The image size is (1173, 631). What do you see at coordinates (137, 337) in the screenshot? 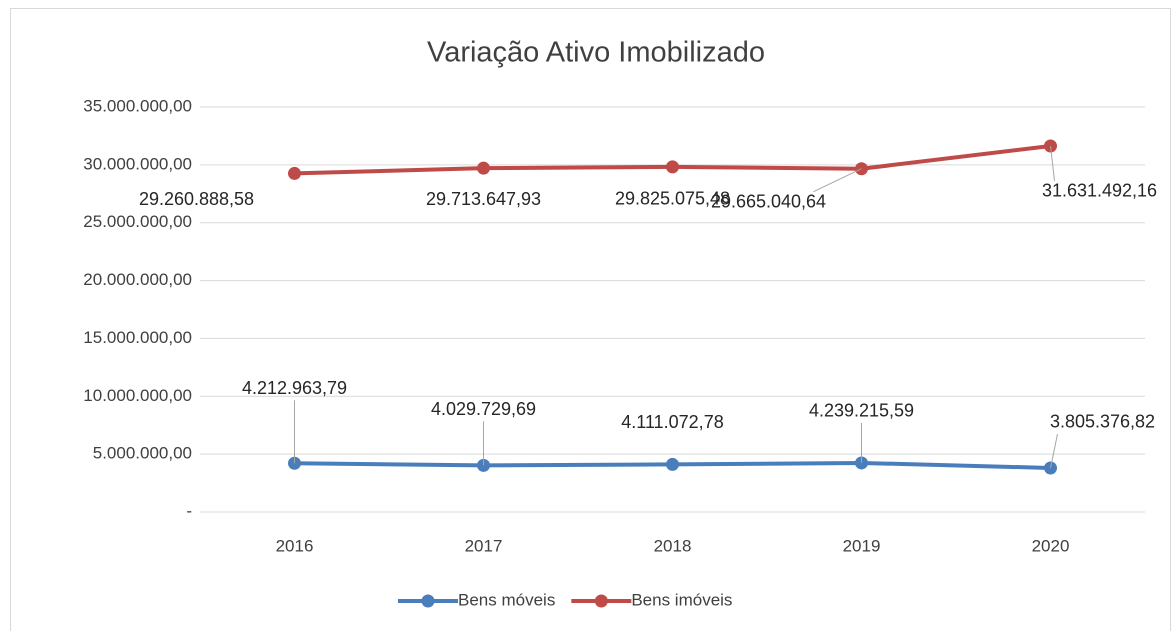
I see `y-tick-label: 15.000.000,00` at bounding box center [137, 337].